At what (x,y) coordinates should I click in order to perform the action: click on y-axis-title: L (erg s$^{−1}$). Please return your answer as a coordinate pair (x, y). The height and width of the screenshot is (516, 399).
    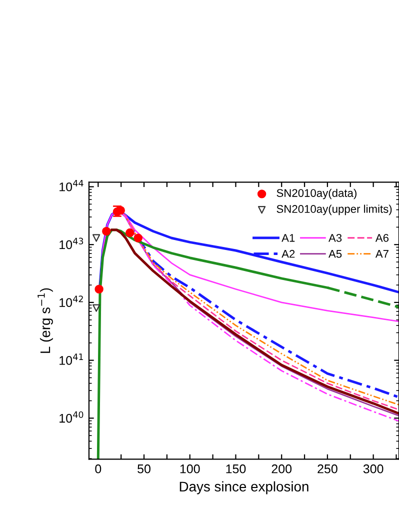
    Looking at the image, I should click on (45, 320).